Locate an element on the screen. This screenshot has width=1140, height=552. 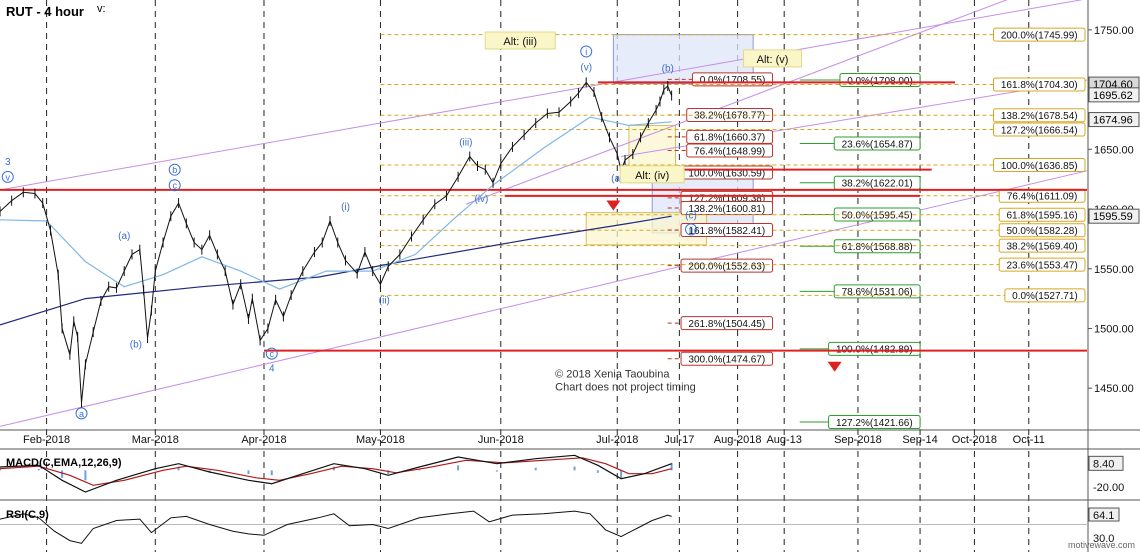
fib-label-3: 161.8%(1704.30) is located at coordinates (1039, 85).